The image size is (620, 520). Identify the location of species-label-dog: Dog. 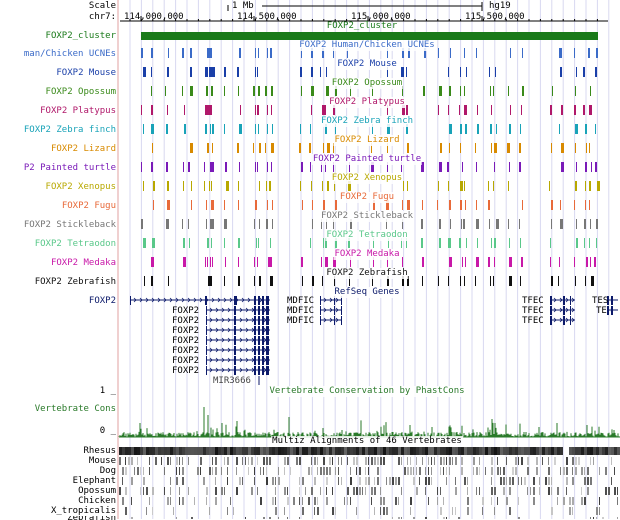
(107, 471).